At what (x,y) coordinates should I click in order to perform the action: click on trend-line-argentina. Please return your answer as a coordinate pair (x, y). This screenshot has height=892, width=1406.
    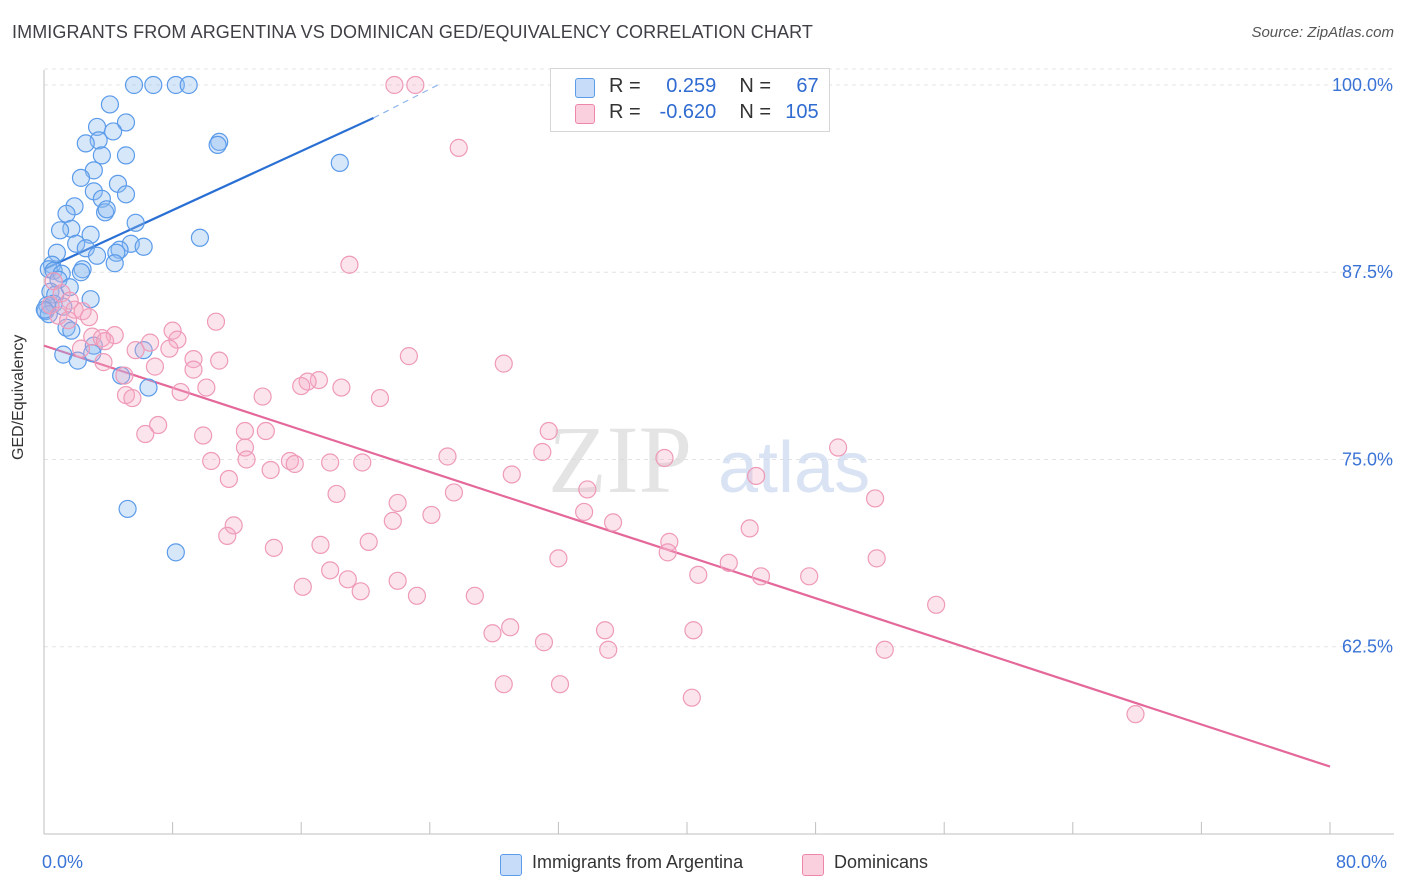
    Looking at the image, I should click on (208, 193).